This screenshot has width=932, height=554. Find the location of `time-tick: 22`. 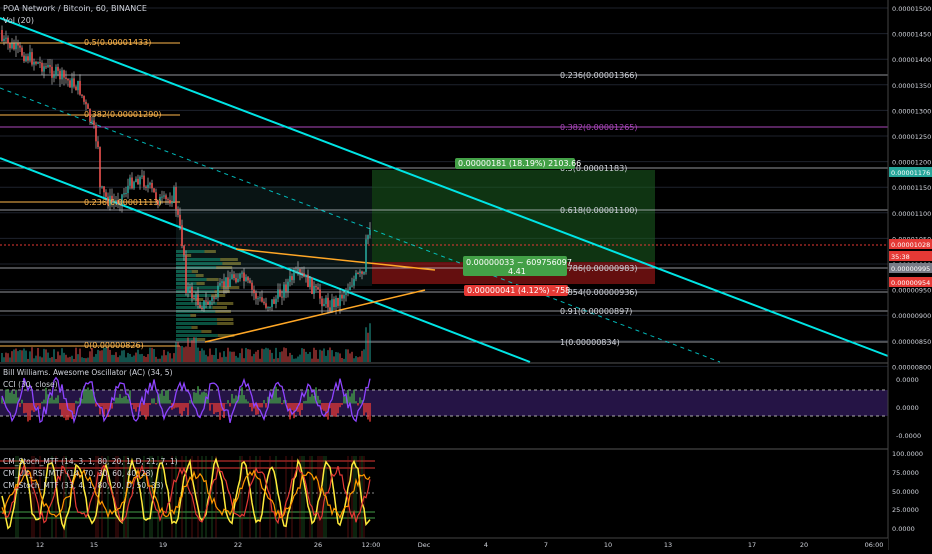

time-tick: 22 is located at coordinates (238, 545).